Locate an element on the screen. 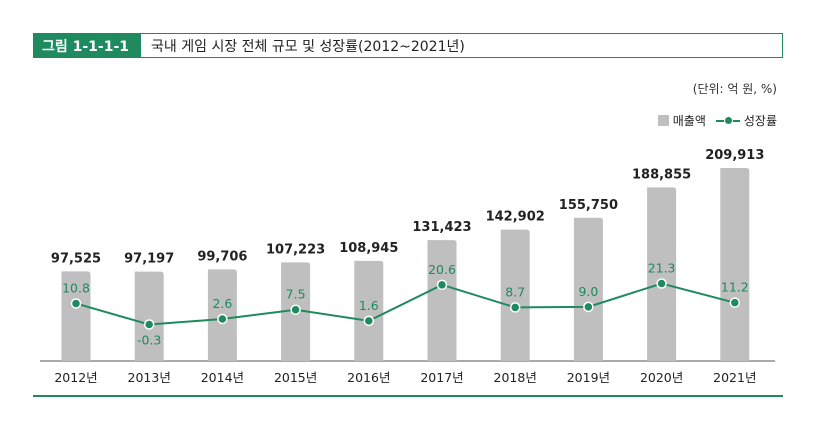 This screenshot has width=817, height=431. legend-bar-label: 매출액 is located at coordinates (689, 121).